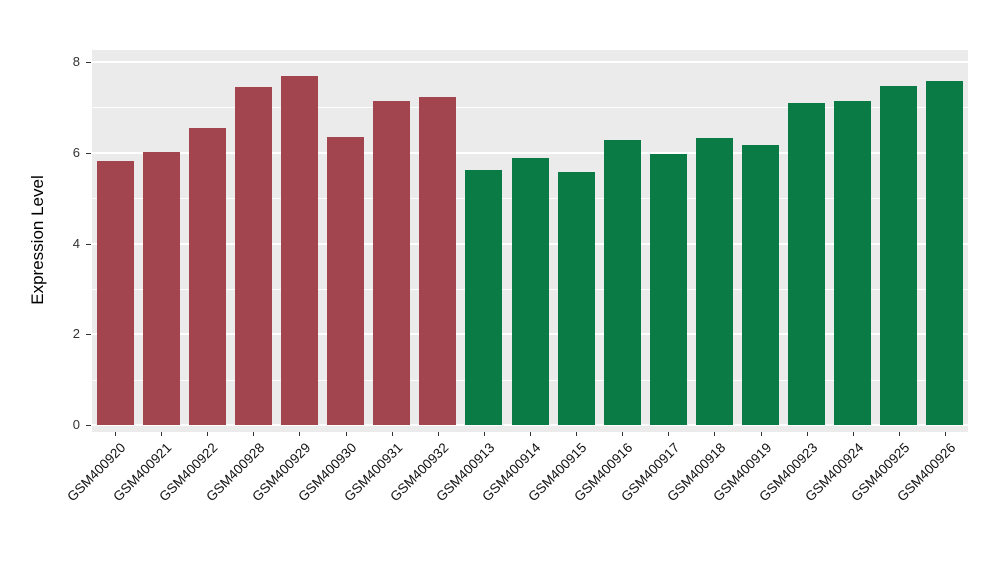  I want to click on bar-GSM400925, so click(899, 255).